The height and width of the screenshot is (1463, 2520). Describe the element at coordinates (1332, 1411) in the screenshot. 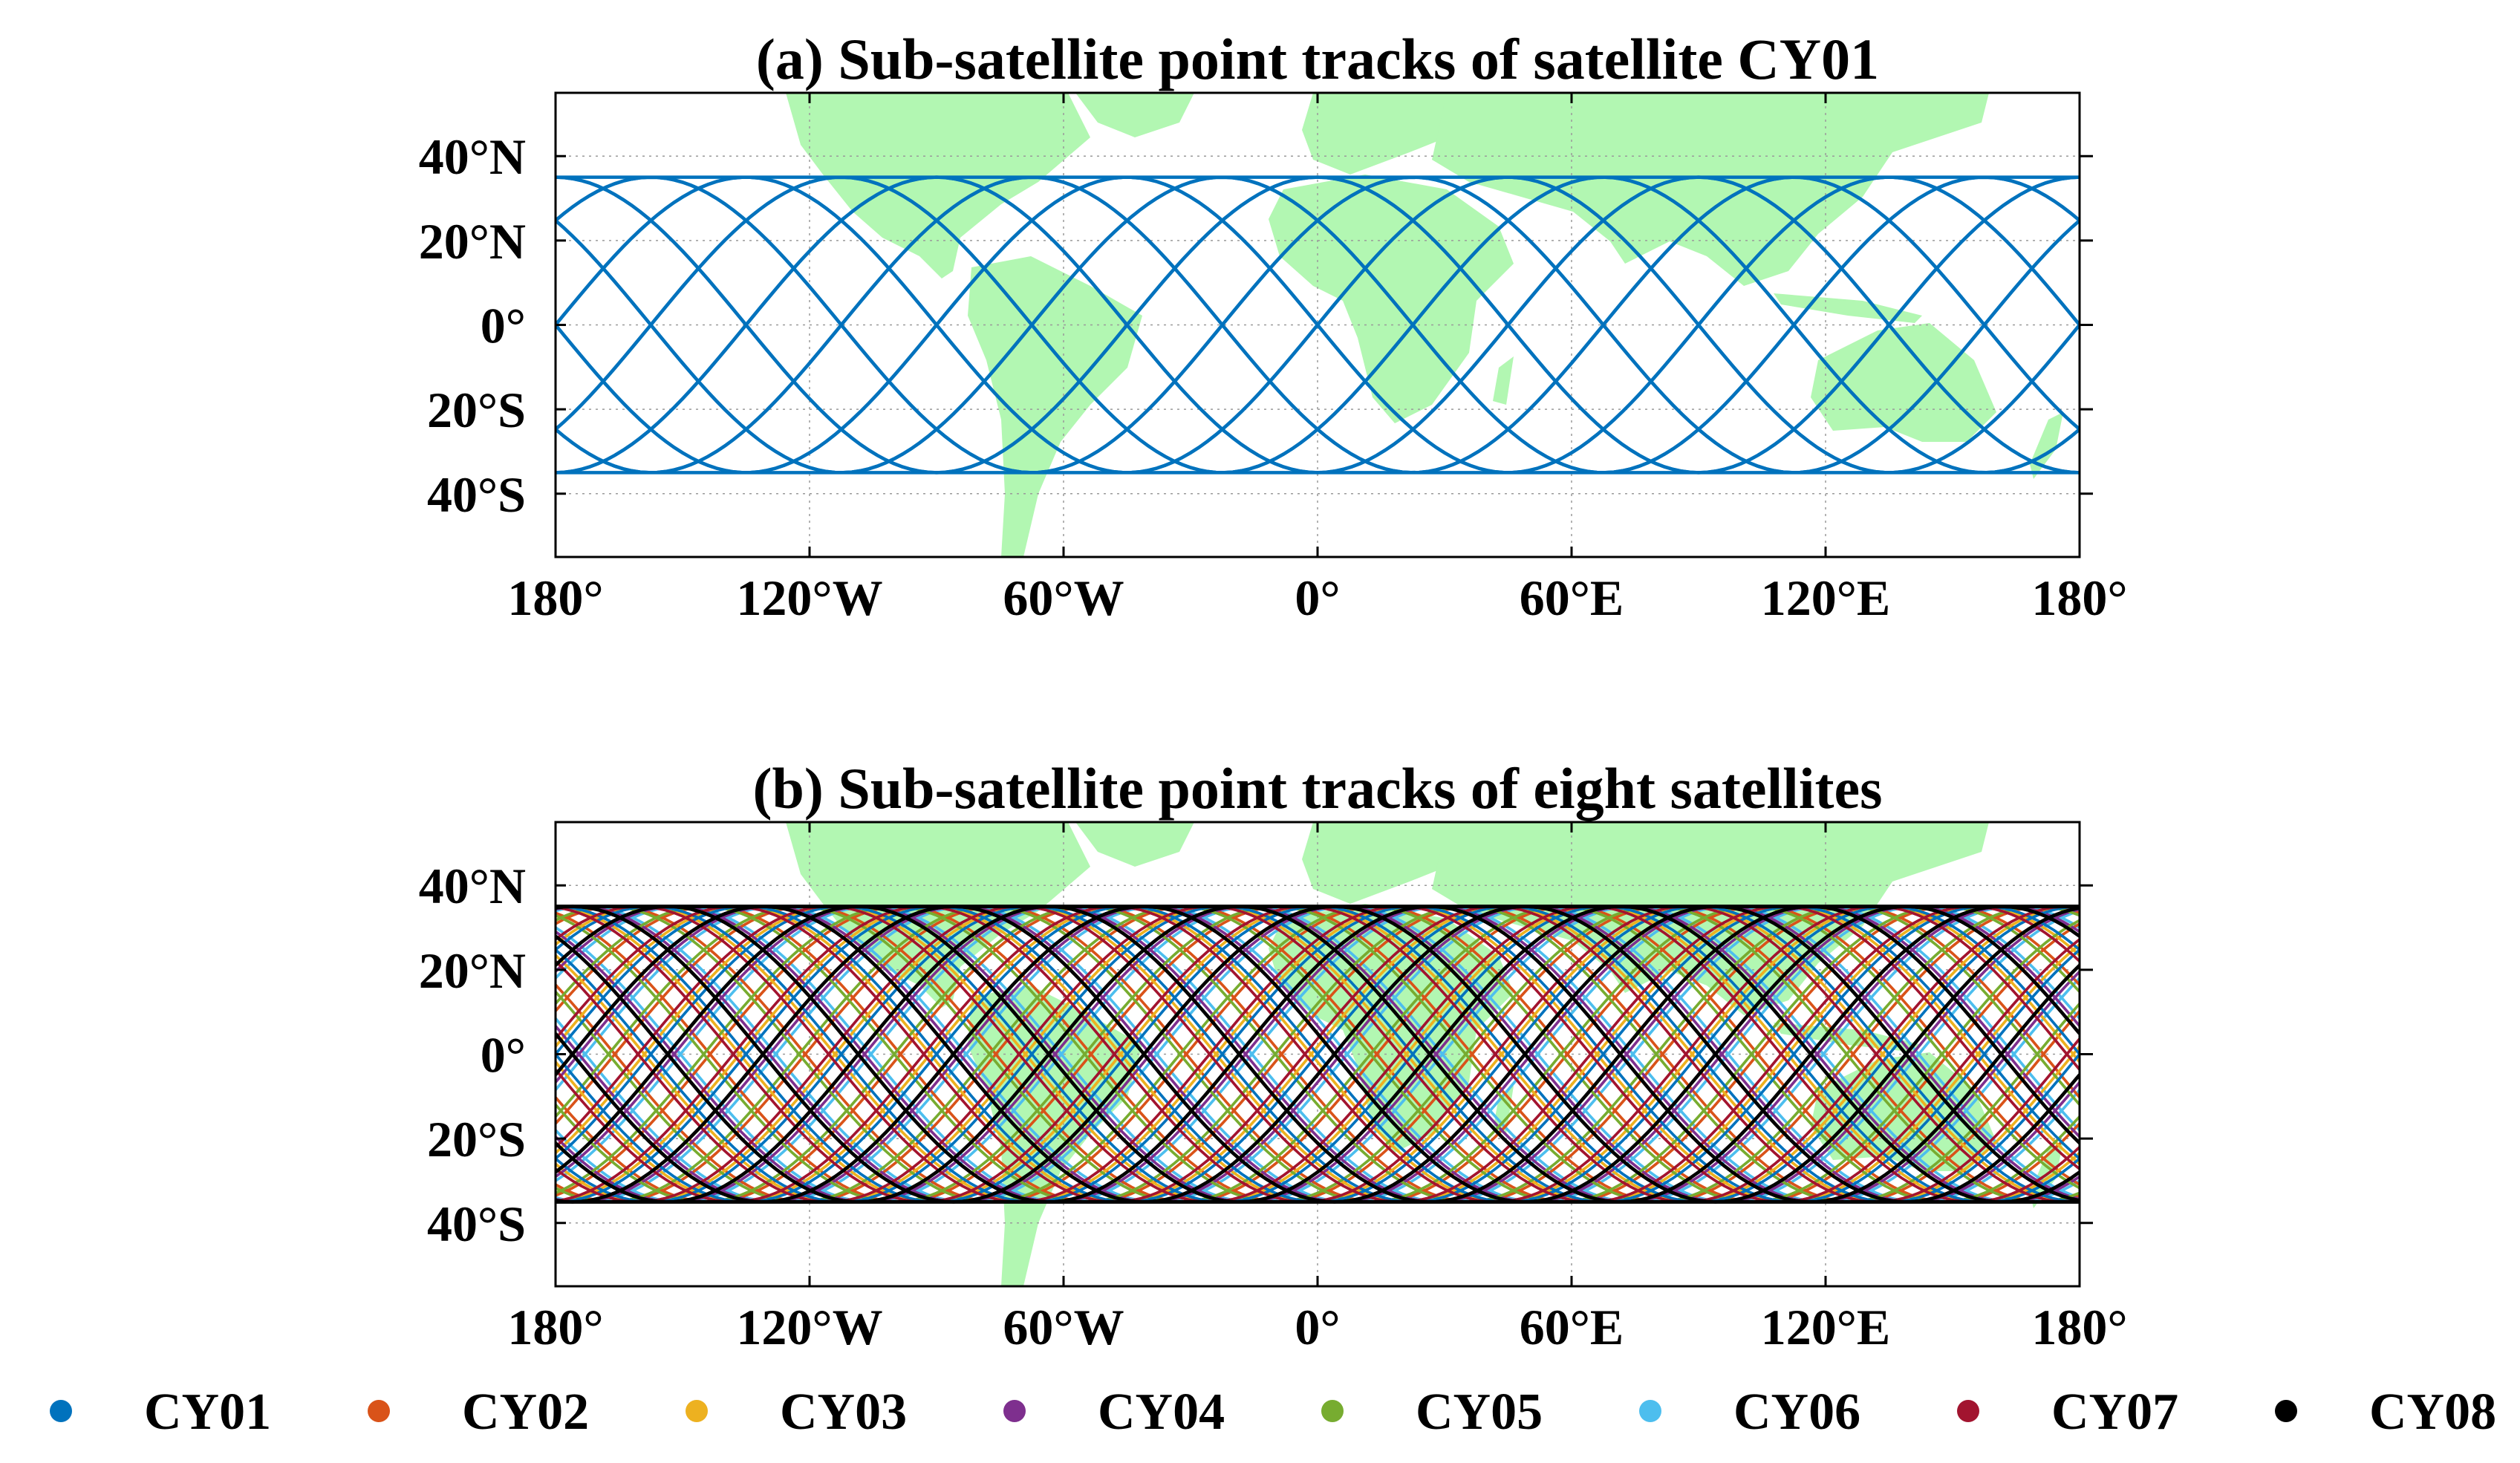

I see `legend-marker-cy05` at that location.